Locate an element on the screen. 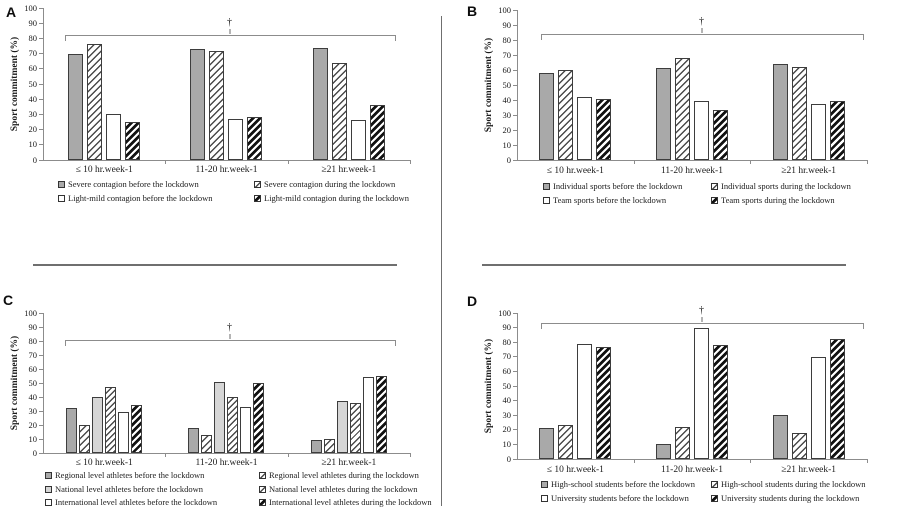 The height and width of the screenshot is (517, 898). legend-label: Team sports during the lockdown is located at coordinates (778, 199).